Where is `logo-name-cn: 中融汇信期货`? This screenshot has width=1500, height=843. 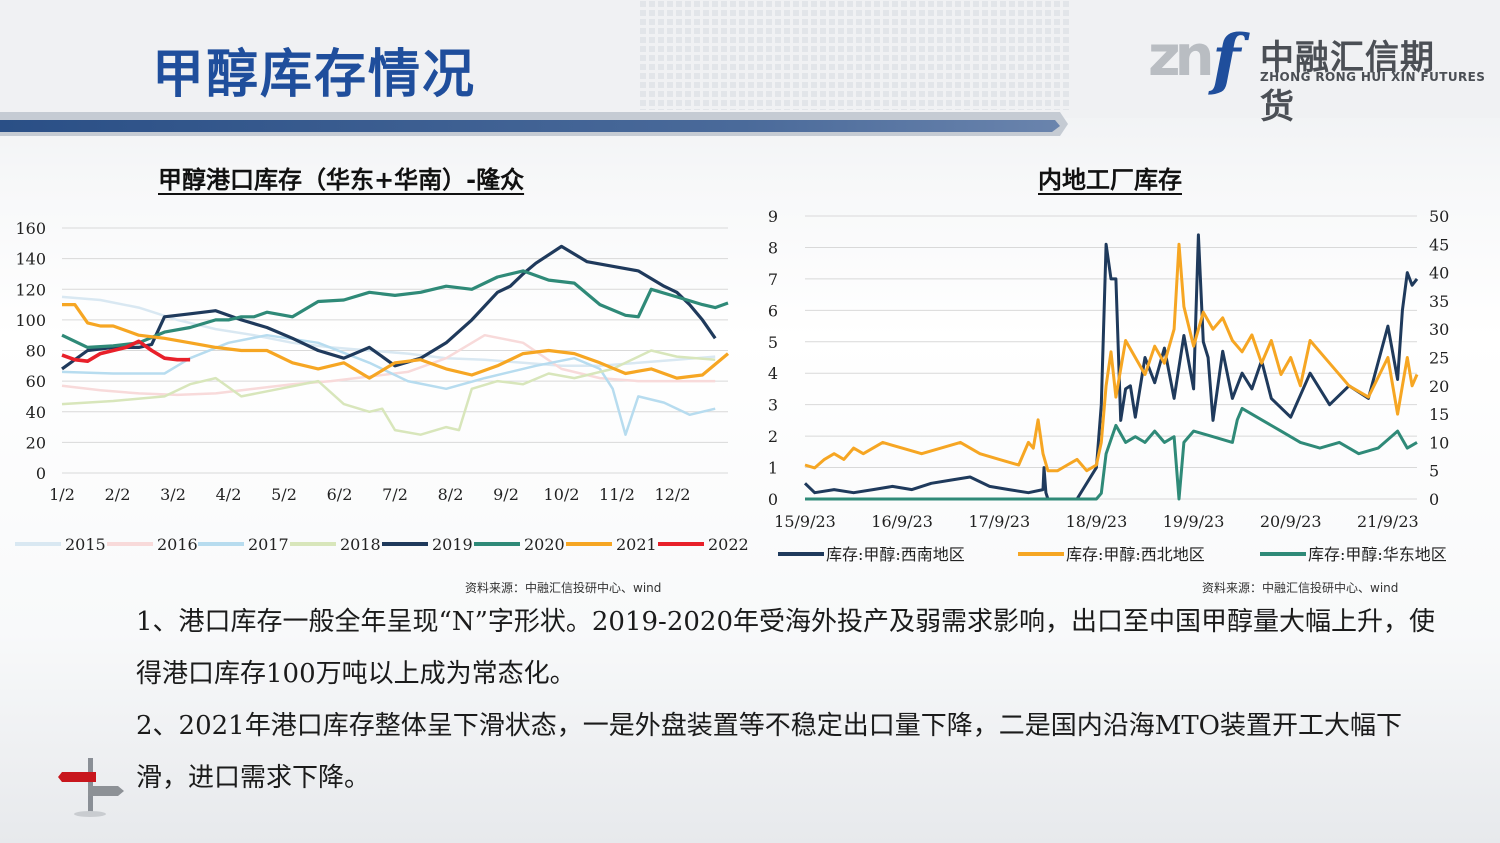 logo-name-cn: 中融汇信期货 is located at coordinates (1347, 82).